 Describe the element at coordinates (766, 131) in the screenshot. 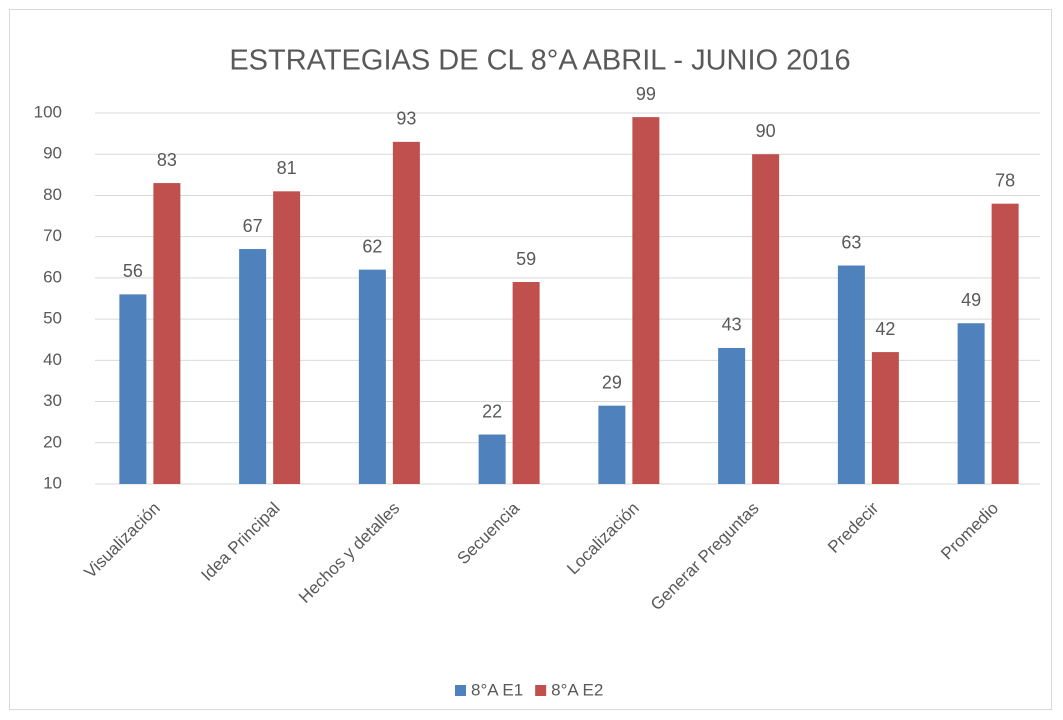

I see `value-label: 90` at that location.